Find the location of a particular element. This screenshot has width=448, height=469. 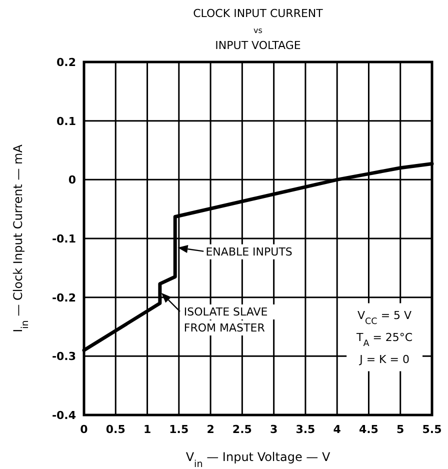

x-tick-label: 3 is located at coordinates (274, 429).